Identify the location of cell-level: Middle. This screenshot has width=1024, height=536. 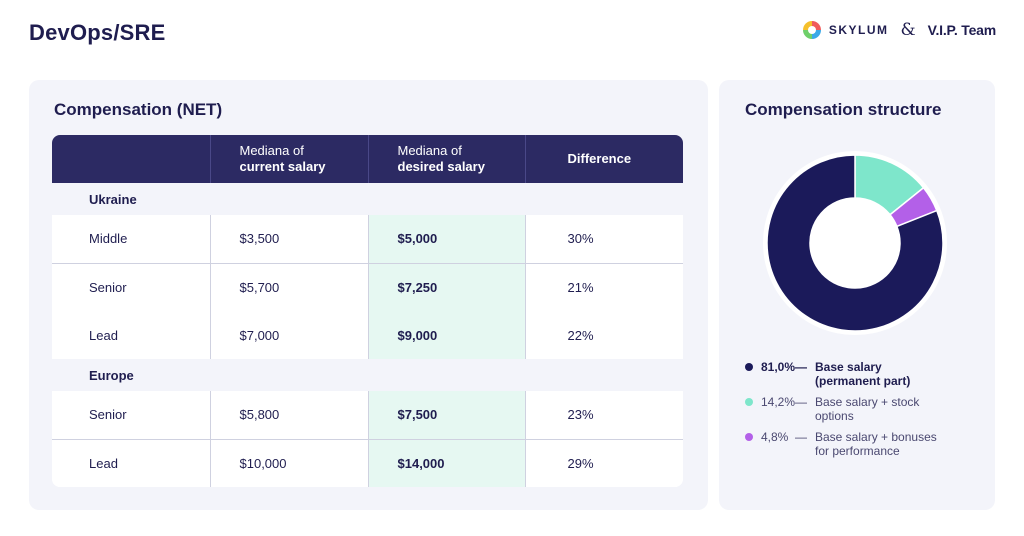
(108, 239).